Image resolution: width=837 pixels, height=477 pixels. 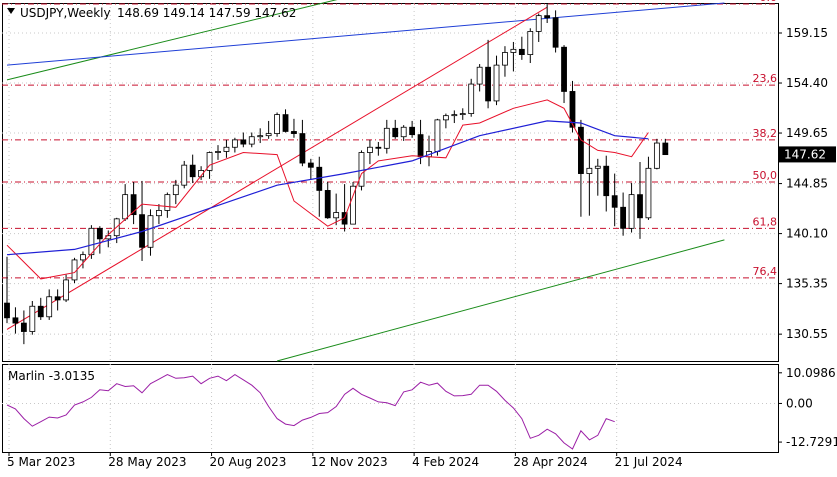 What do you see at coordinates (765, 271) in the screenshot?
I see `fib-level-label: 76,4` at bounding box center [765, 271].